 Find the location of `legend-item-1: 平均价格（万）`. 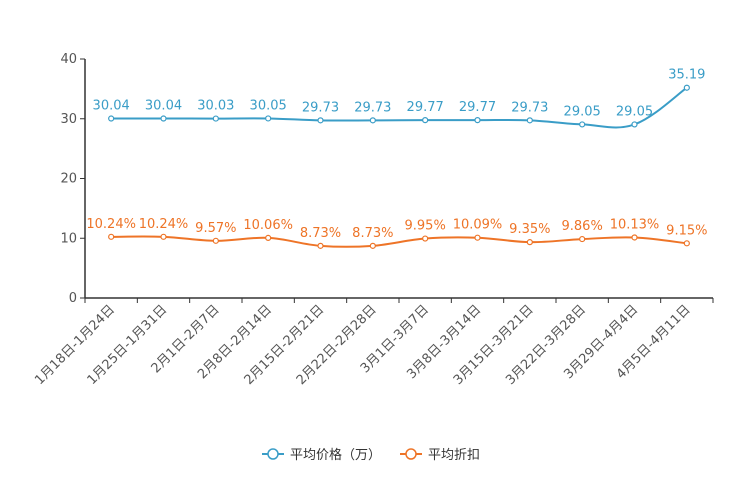

legend-item-1: 平均价格（万） is located at coordinates (321, 455).